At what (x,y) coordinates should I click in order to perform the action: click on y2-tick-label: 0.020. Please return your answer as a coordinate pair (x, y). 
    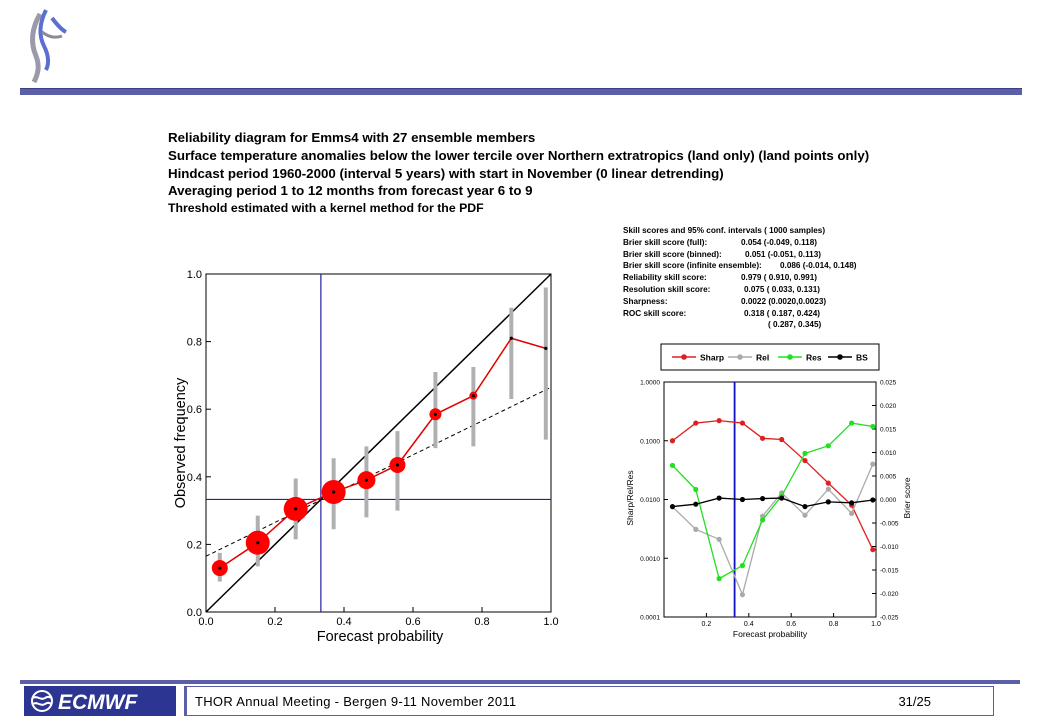
    Looking at the image, I should click on (888, 406).